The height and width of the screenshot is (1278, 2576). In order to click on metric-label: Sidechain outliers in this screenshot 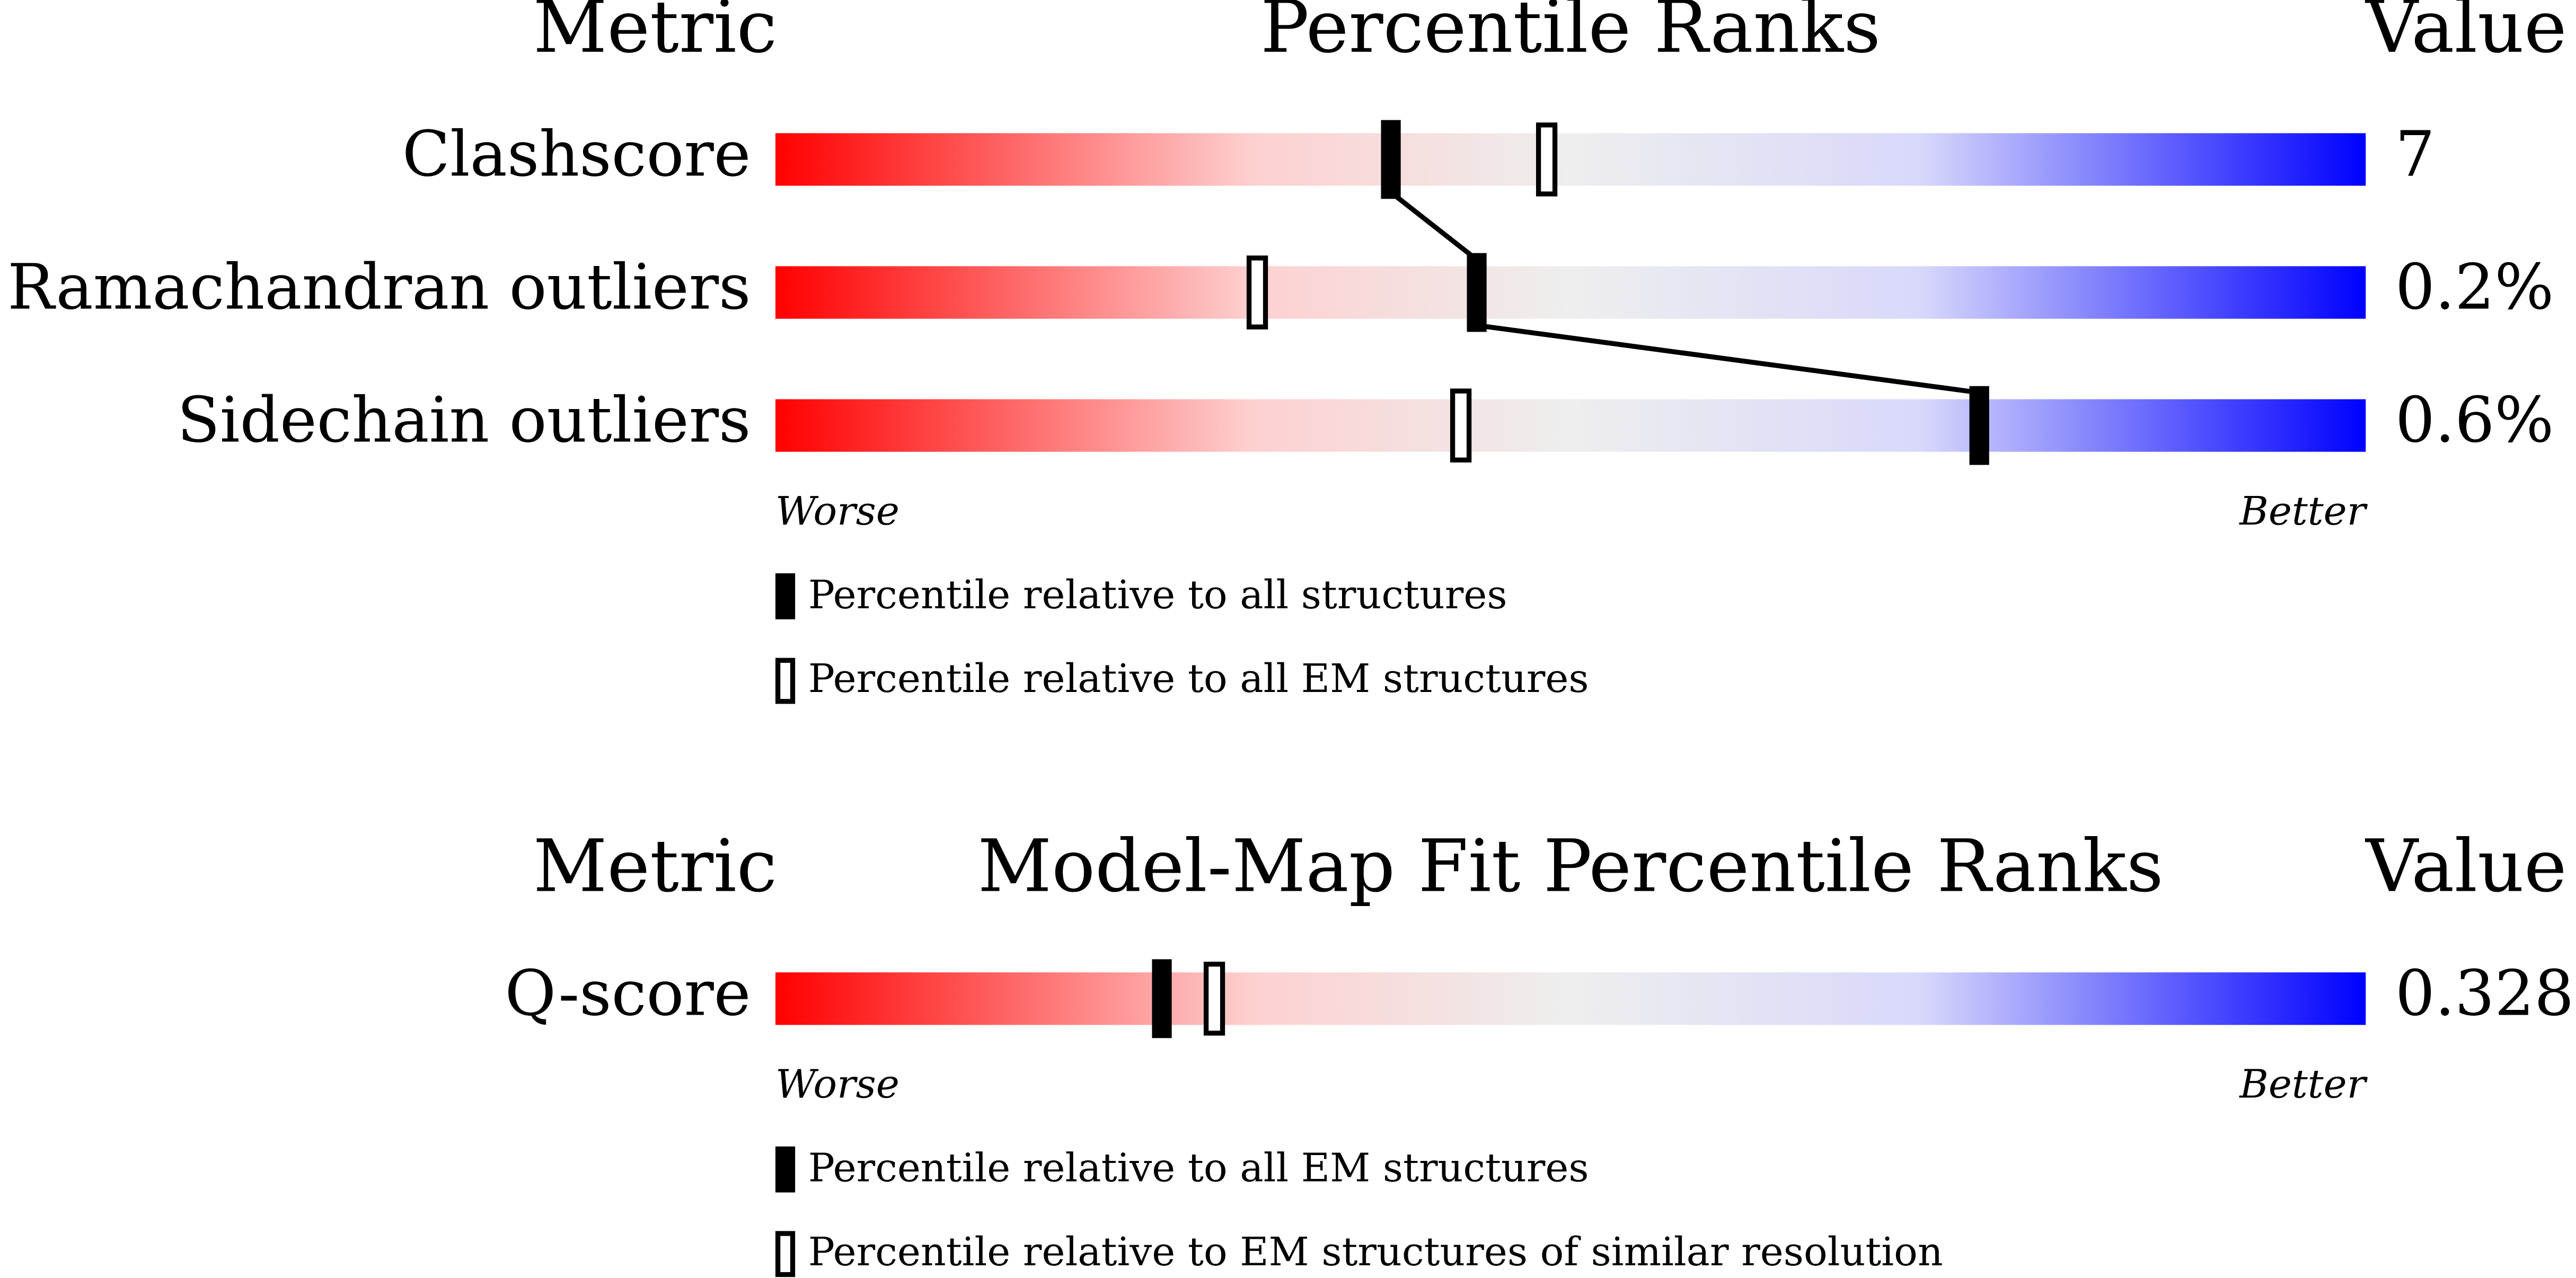, I will do `click(464, 420)`.